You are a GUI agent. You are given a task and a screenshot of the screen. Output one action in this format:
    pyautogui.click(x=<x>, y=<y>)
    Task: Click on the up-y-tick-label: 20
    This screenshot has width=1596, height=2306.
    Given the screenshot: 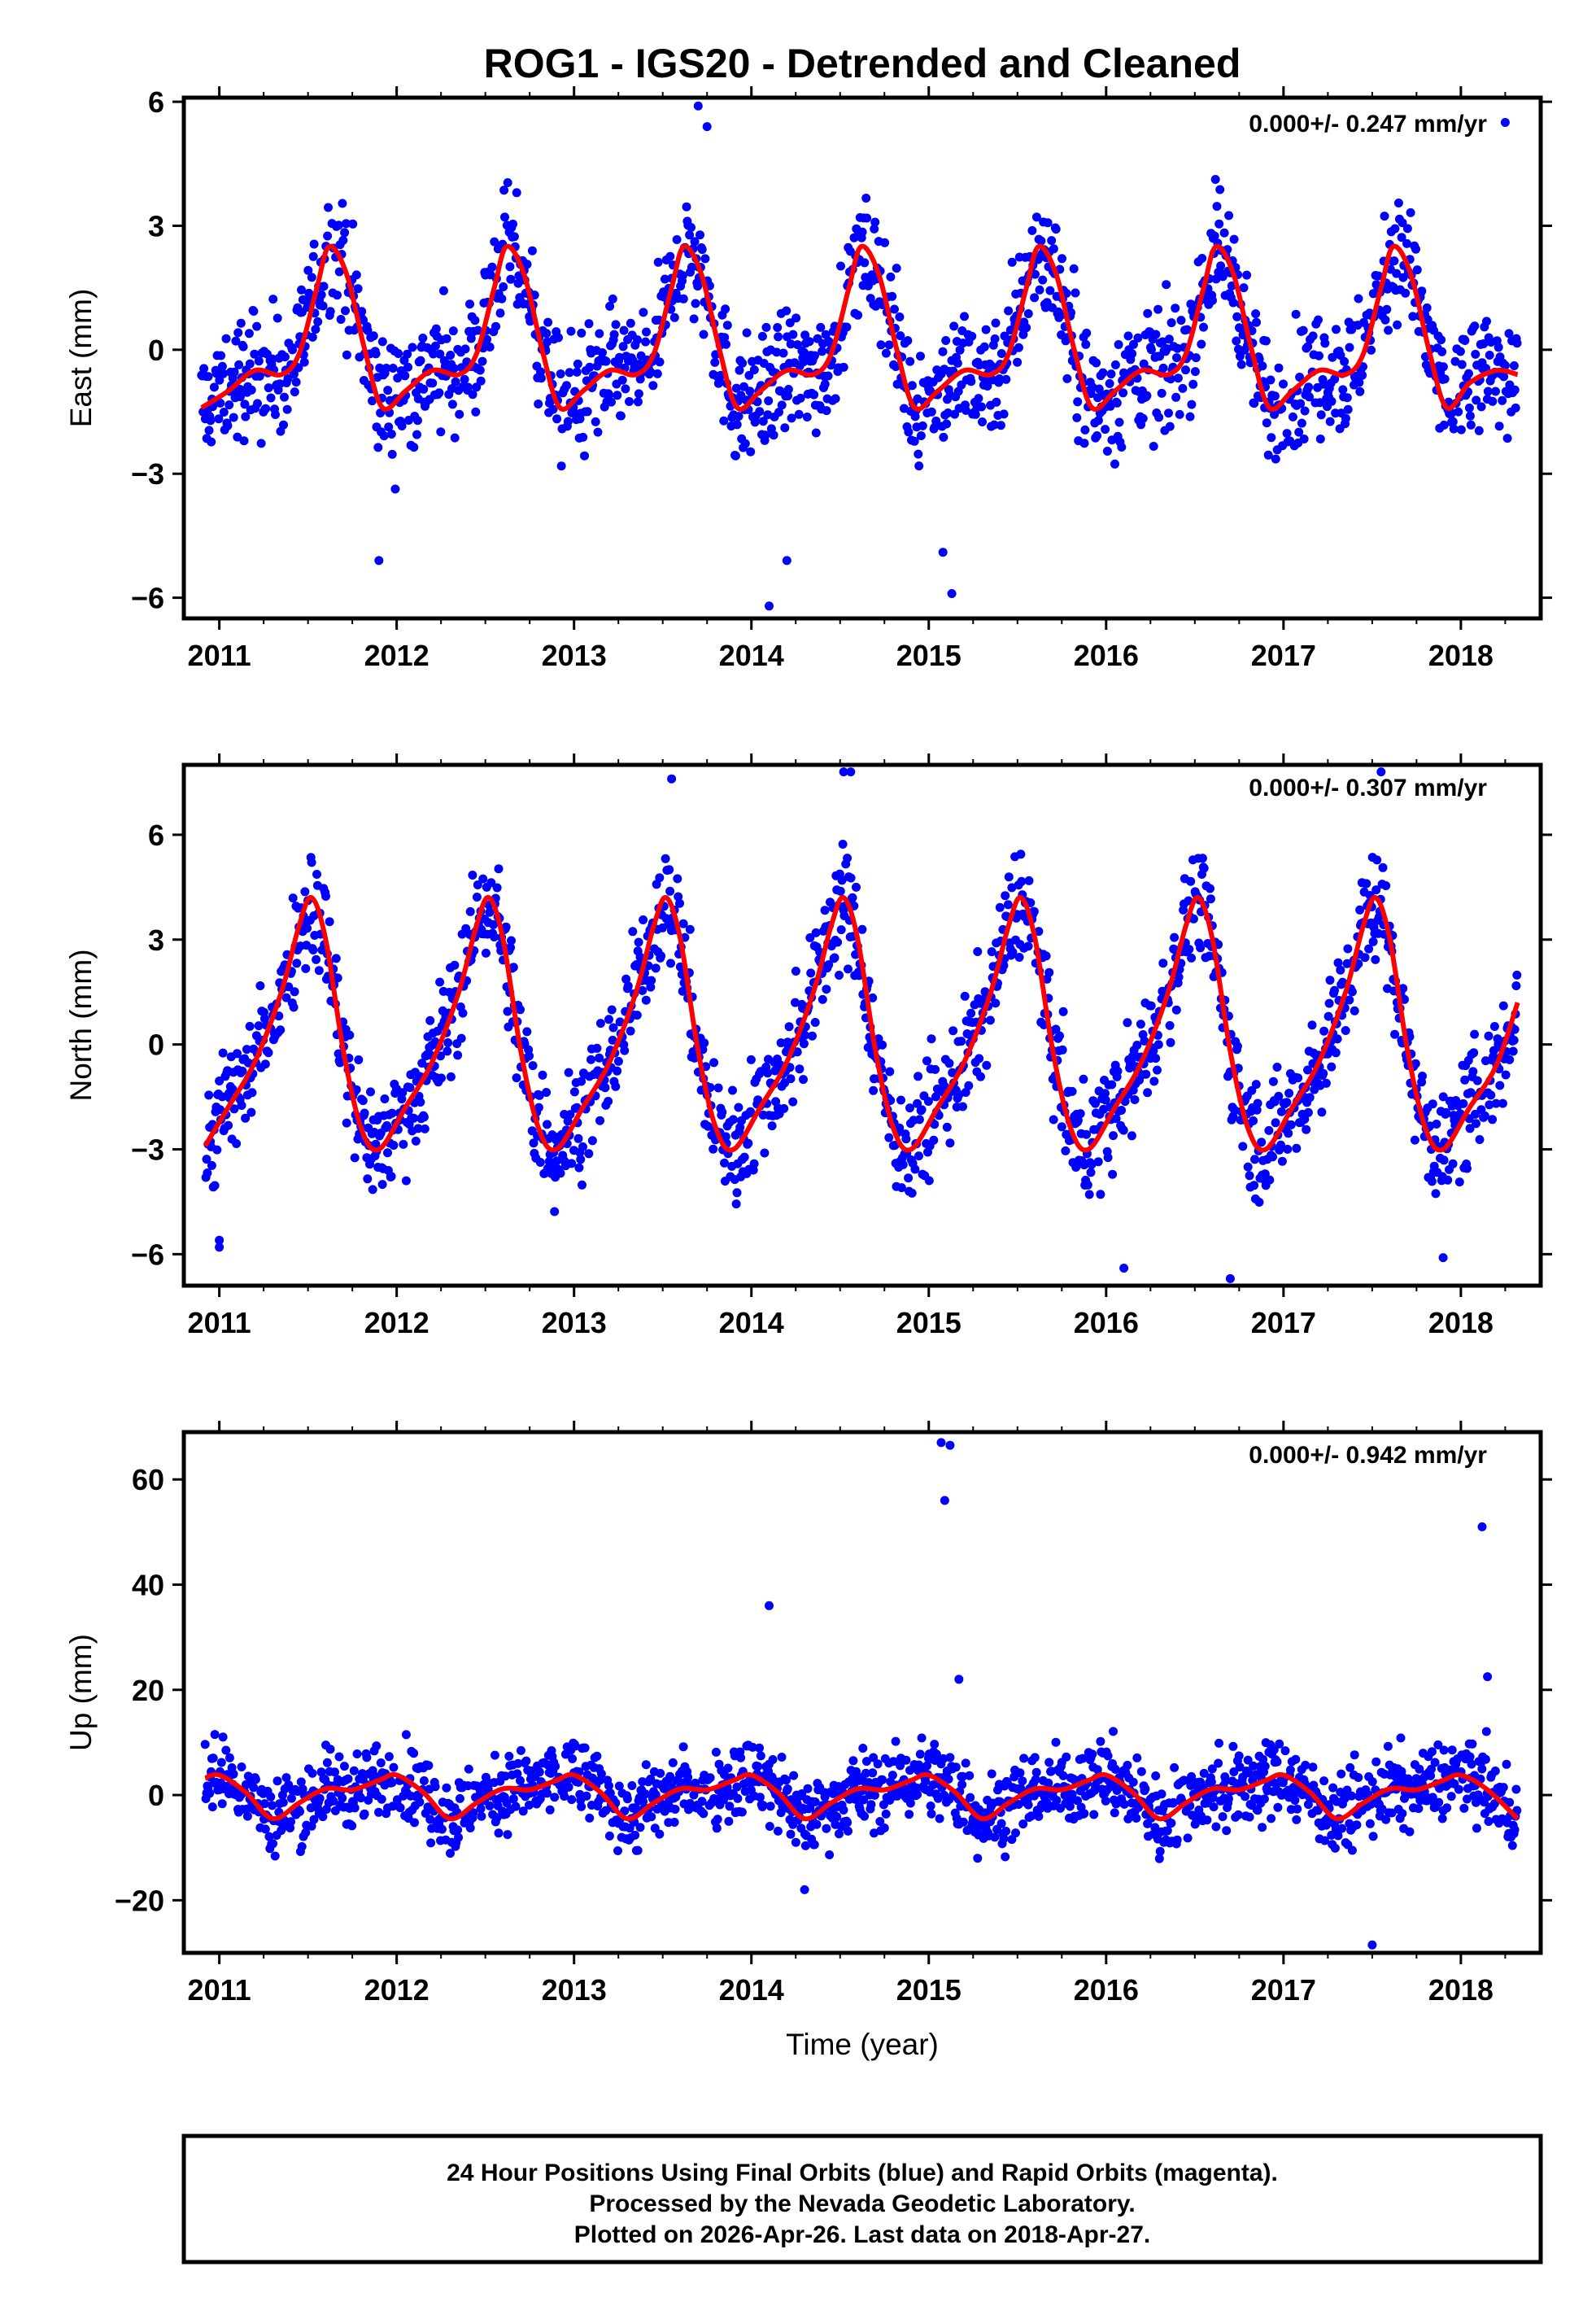 What is the action you would take?
    pyautogui.click(x=148, y=1690)
    